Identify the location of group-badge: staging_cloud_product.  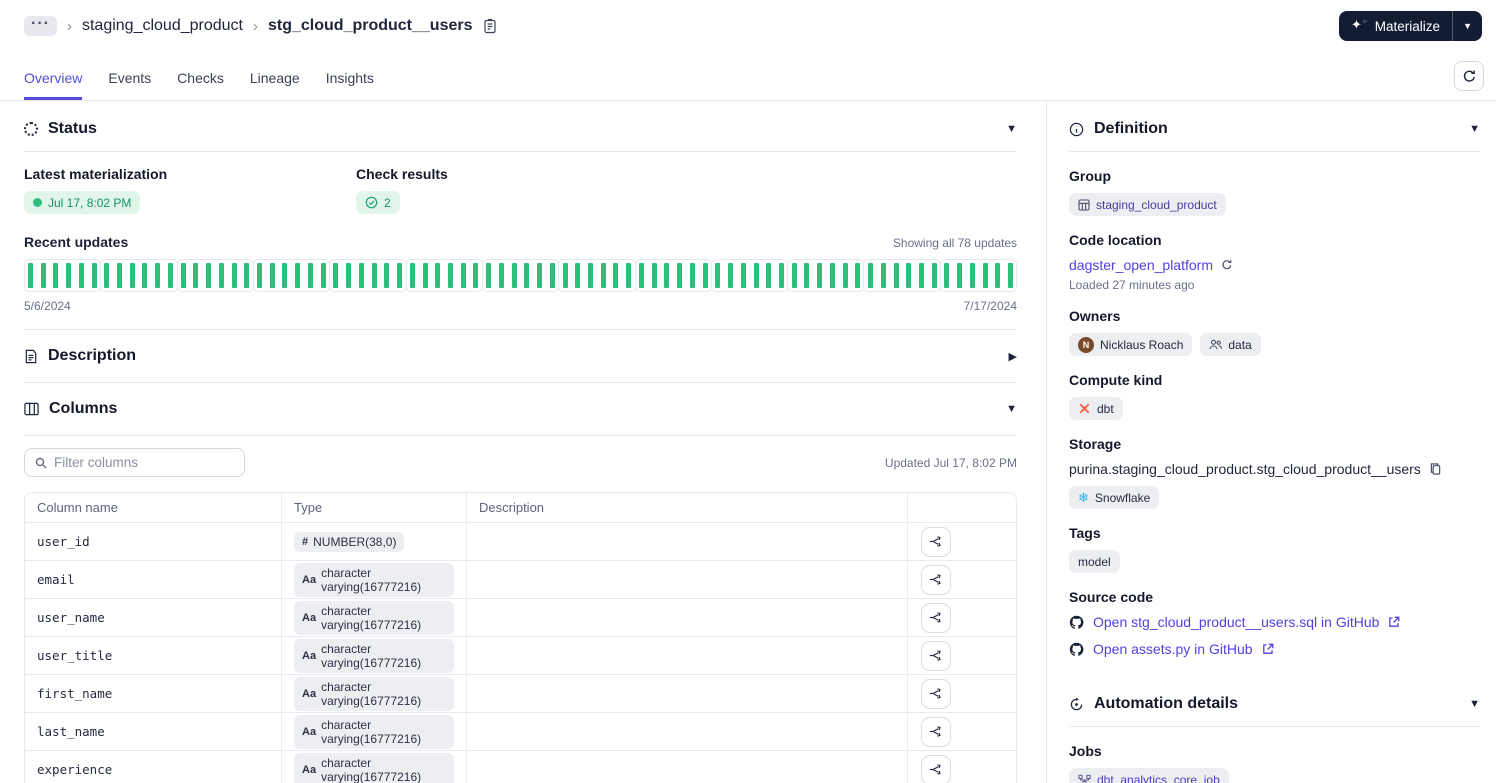
(1147, 204).